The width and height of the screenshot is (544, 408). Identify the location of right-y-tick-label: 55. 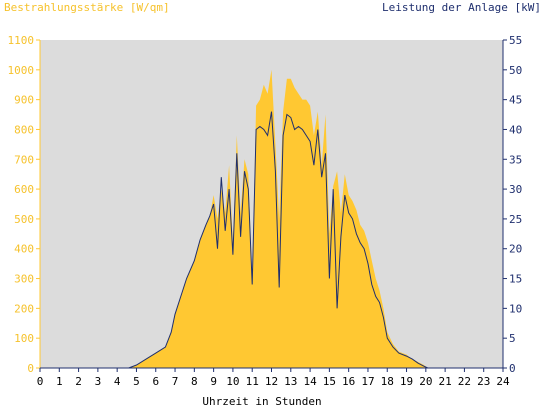
(515, 40).